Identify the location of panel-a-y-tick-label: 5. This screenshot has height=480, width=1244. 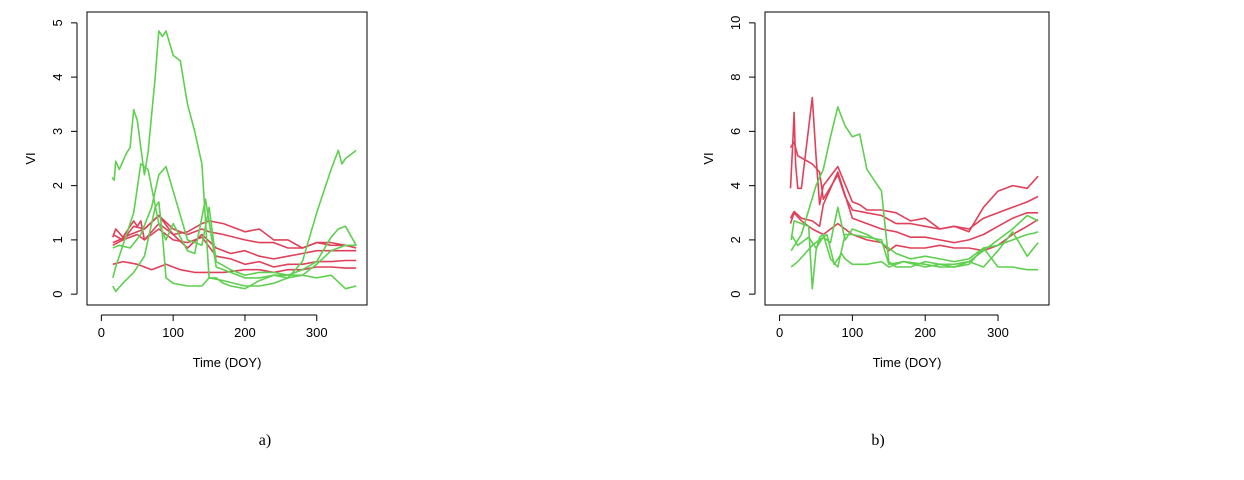
(57, 22).